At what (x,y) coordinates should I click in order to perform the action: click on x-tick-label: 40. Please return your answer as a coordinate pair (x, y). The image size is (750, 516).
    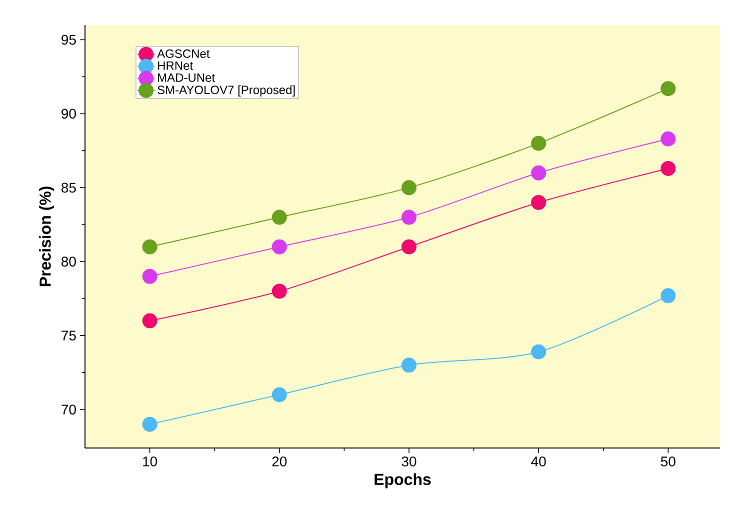
    Looking at the image, I should click on (538, 461).